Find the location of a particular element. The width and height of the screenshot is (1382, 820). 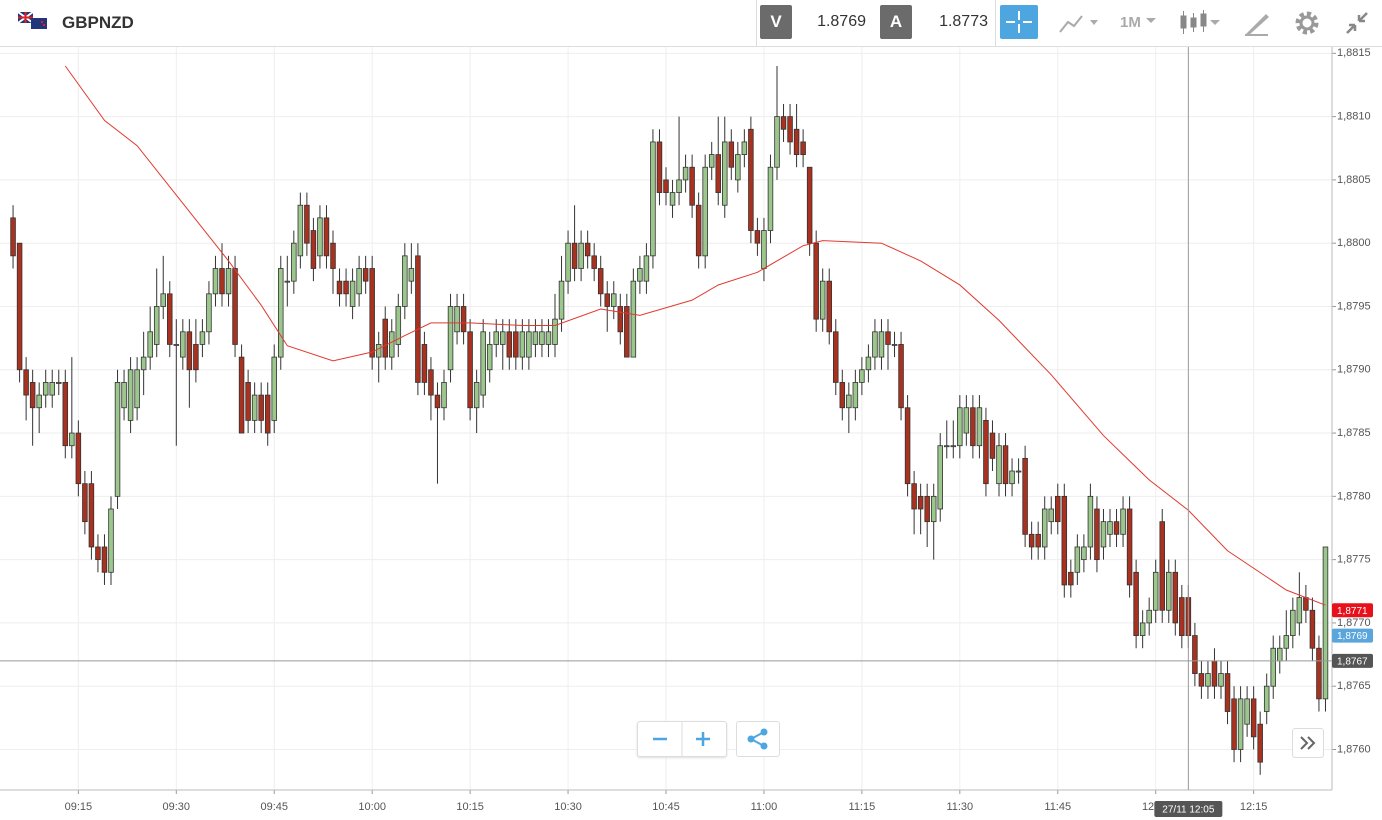

ask-tag: A is located at coordinates (896, 22).